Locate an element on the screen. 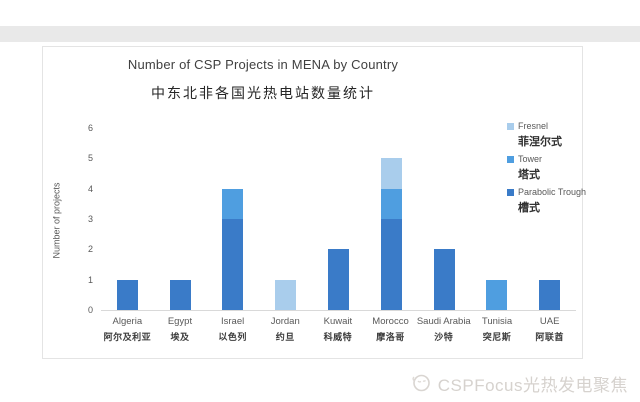 The image size is (640, 402). y-tick-6: 6 is located at coordinates (90, 128).